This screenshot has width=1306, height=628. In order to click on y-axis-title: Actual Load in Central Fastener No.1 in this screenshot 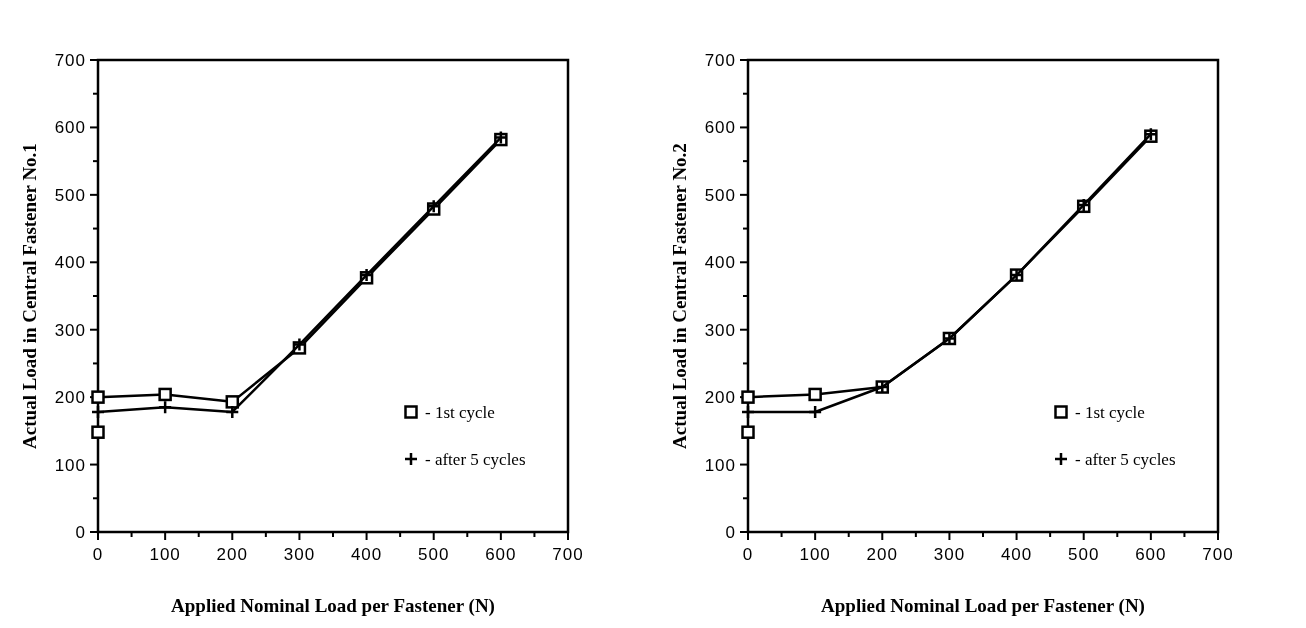, I will do `click(29, 296)`.